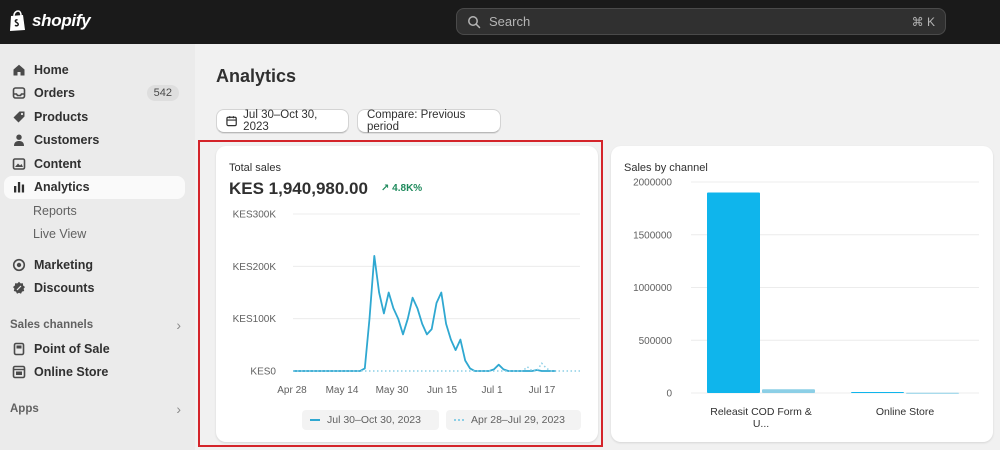  I want to click on sidebar-item-orders: Orders 542, so click(94, 94).